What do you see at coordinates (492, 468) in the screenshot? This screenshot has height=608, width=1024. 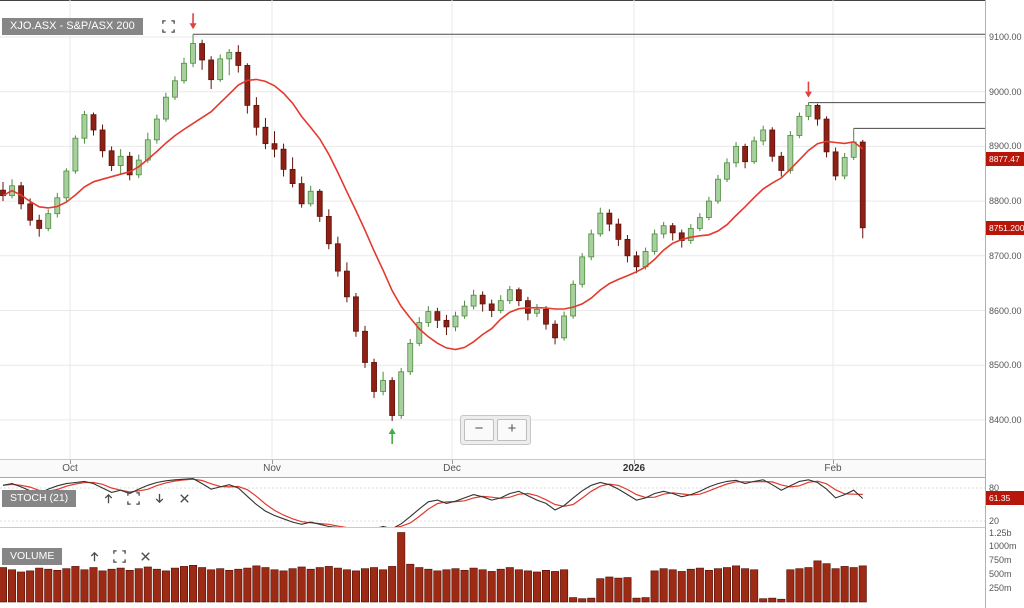 I see `time-axis: Oct Nov Dec 2026 Feb` at bounding box center [492, 468].